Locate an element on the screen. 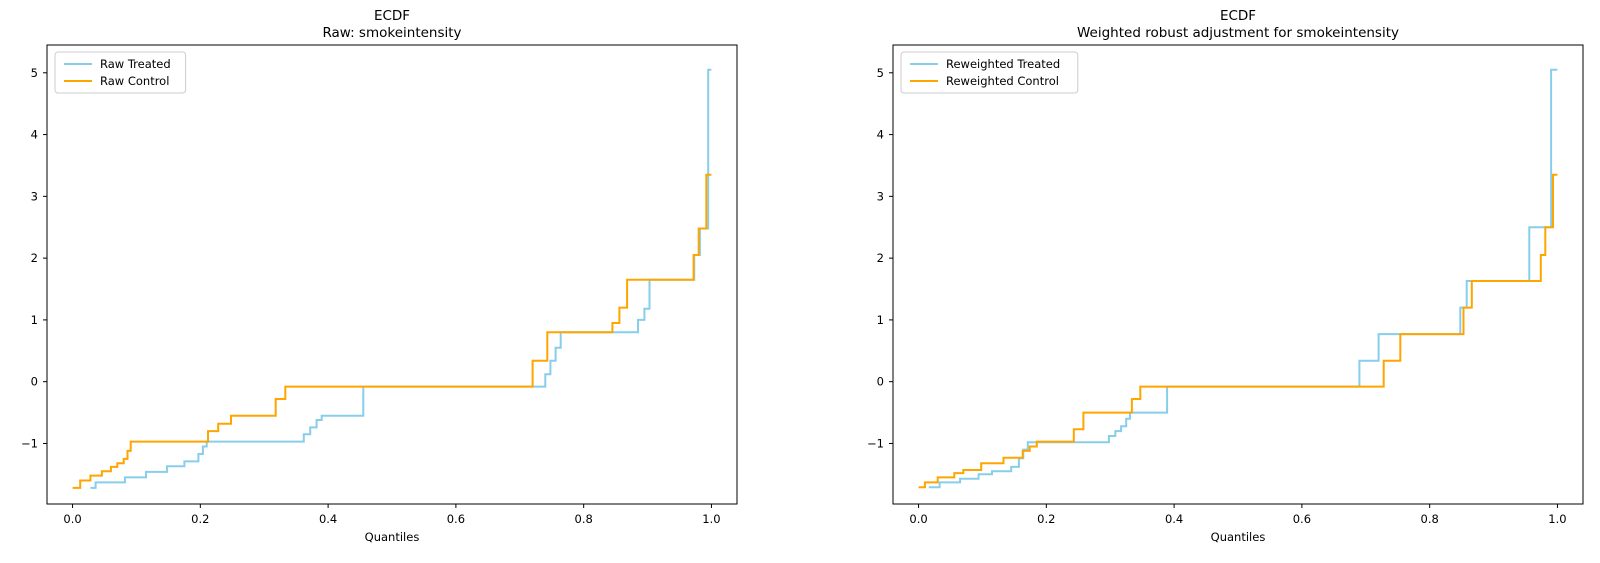 Image resolution: width=1600 pixels, height=563 pixels. legend: Raw Treated Raw Control is located at coordinates (120, 72).